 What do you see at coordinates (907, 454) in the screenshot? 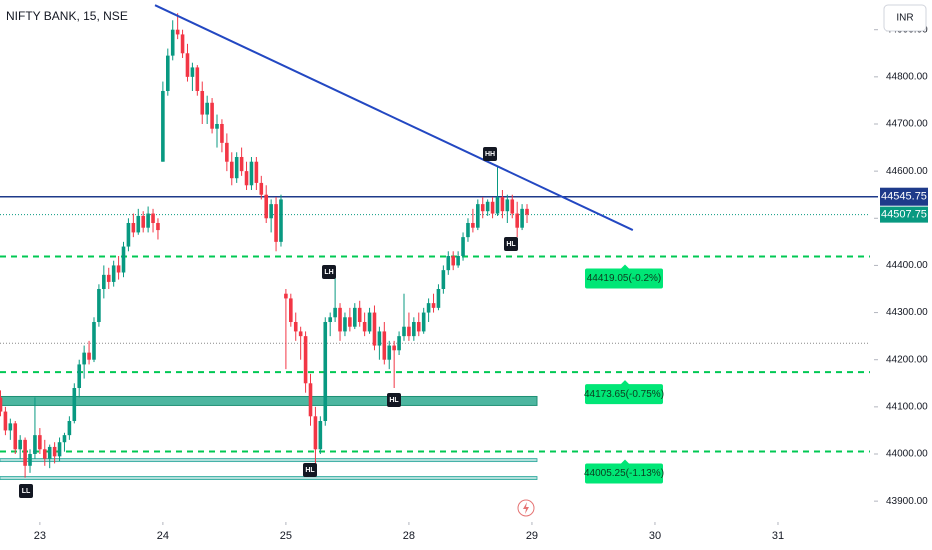
I see `y-tick-label: 44000.00` at bounding box center [907, 454].